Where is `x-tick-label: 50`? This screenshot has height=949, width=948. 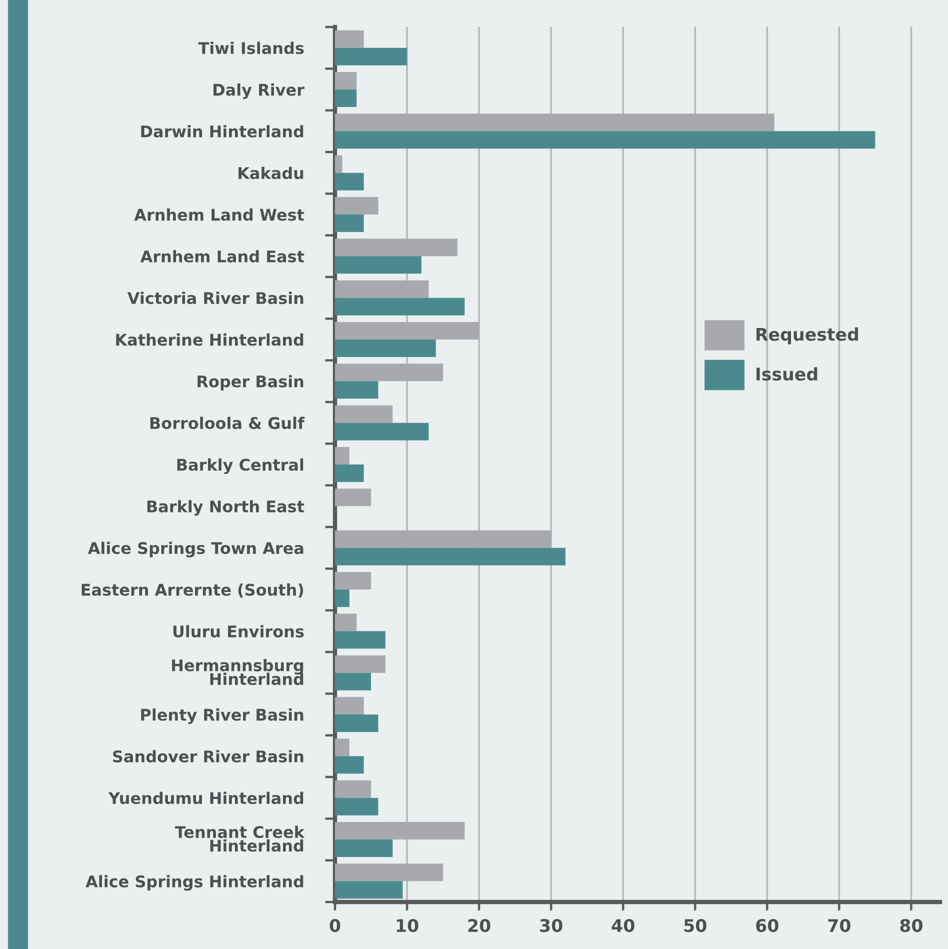 x-tick-label: 50 is located at coordinates (695, 925).